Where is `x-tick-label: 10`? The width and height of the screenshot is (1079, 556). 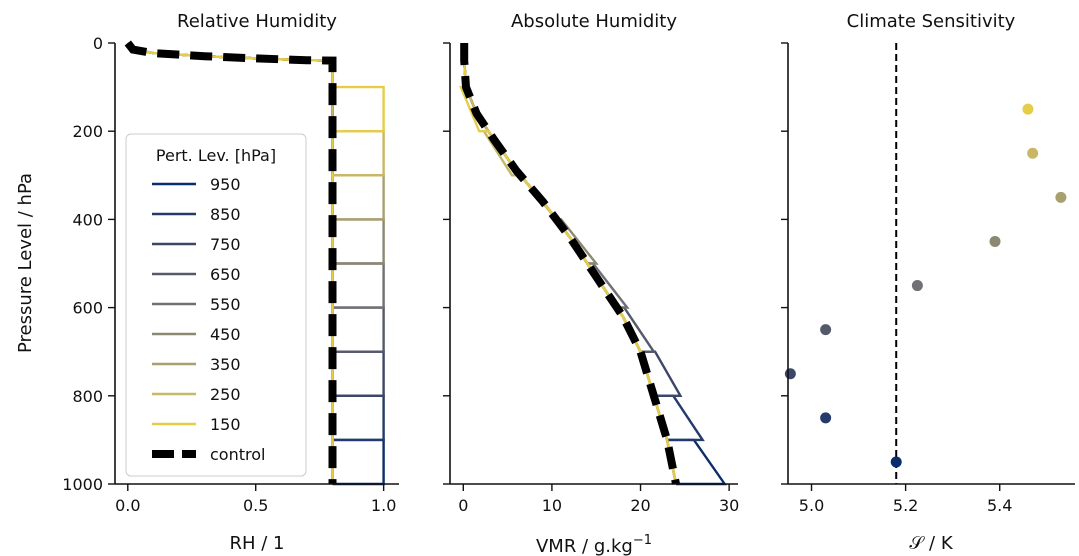 x-tick-label: 10 is located at coordinates (552, 505).